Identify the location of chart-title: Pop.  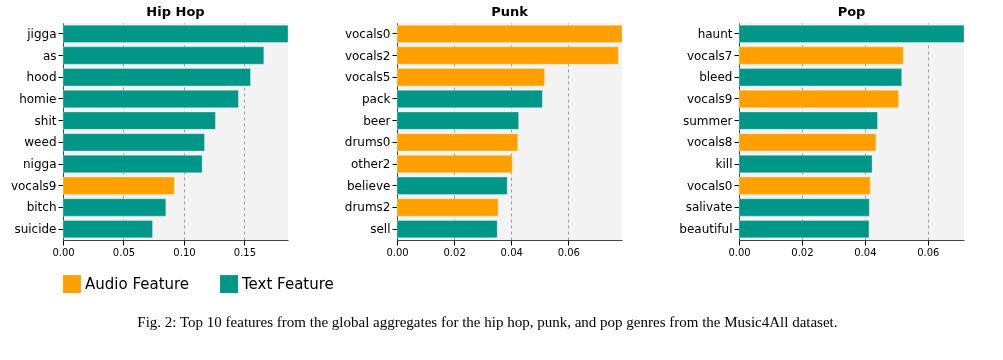
(851, 11).